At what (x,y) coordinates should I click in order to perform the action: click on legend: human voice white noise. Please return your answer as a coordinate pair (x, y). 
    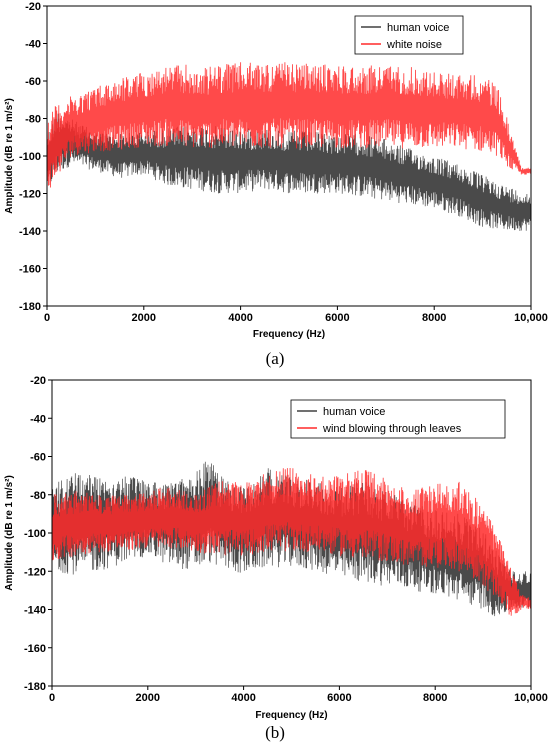
    Looking at the image, I should click on (409, 35).